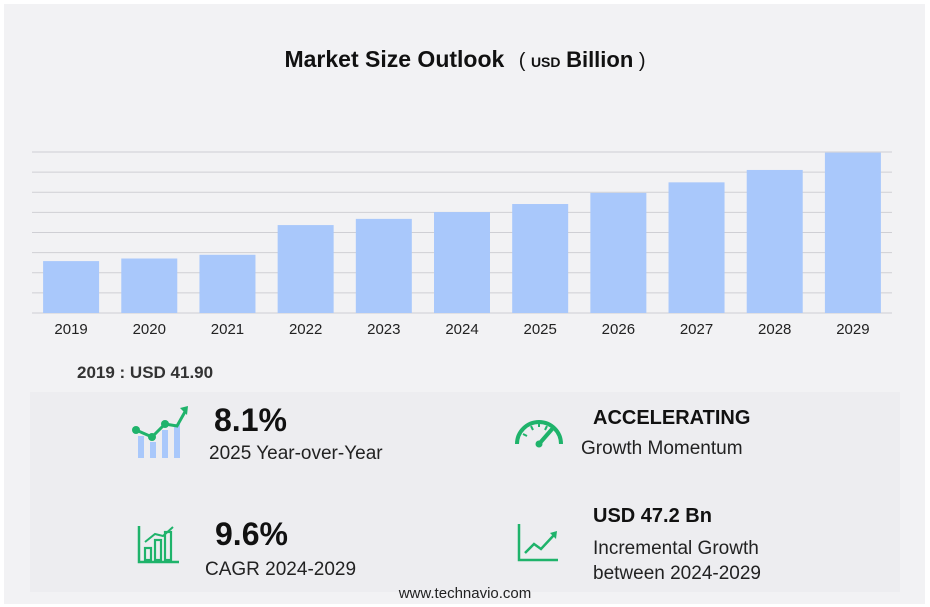  Describe the element at coordinates (539, 434) in the screenshot. I see `speedometer-icon` at that location.